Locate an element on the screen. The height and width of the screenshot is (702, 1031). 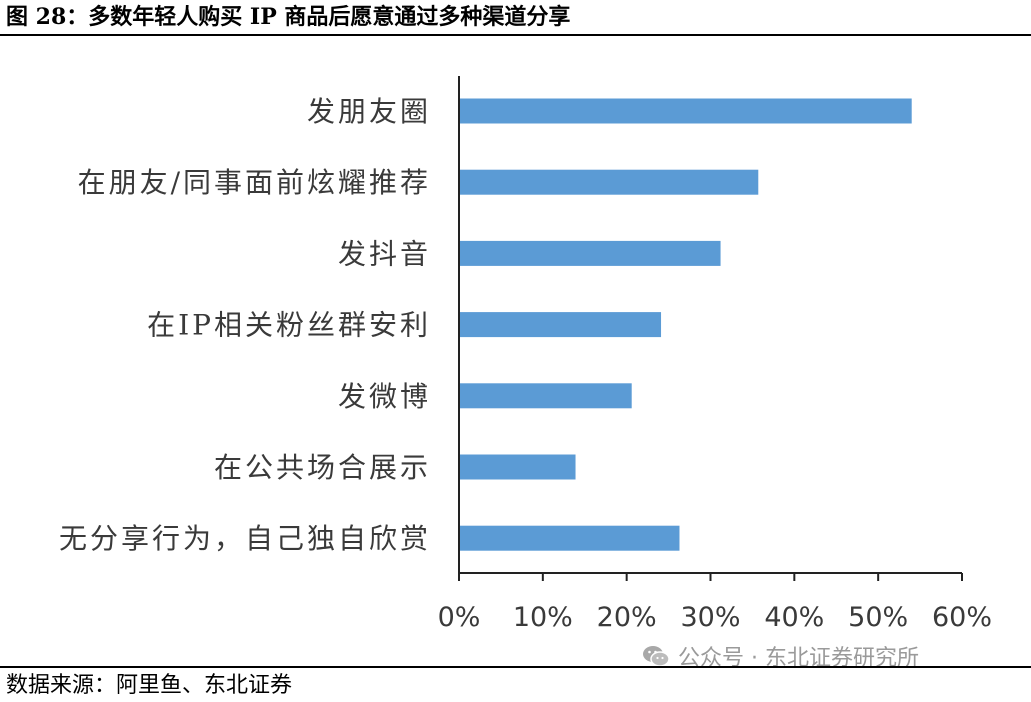
category-label: 在IP相关粉丝群安利 is located at coordinates (289, 325).